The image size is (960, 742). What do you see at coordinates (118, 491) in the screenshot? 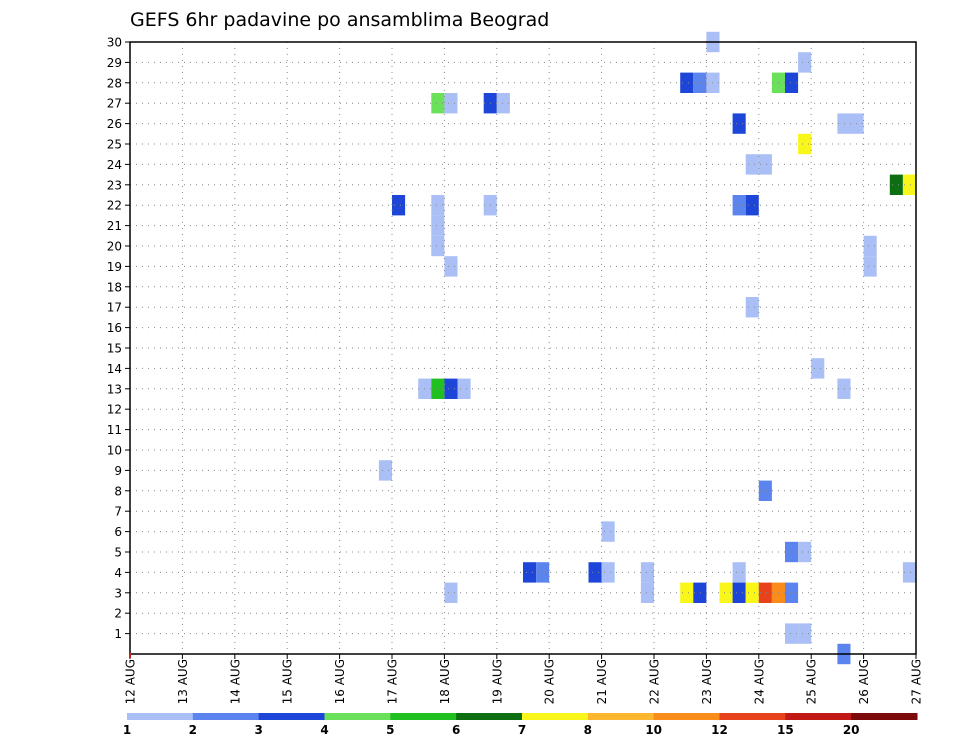
I see `y-tick-label: 8` at bounding box center [118, 491].